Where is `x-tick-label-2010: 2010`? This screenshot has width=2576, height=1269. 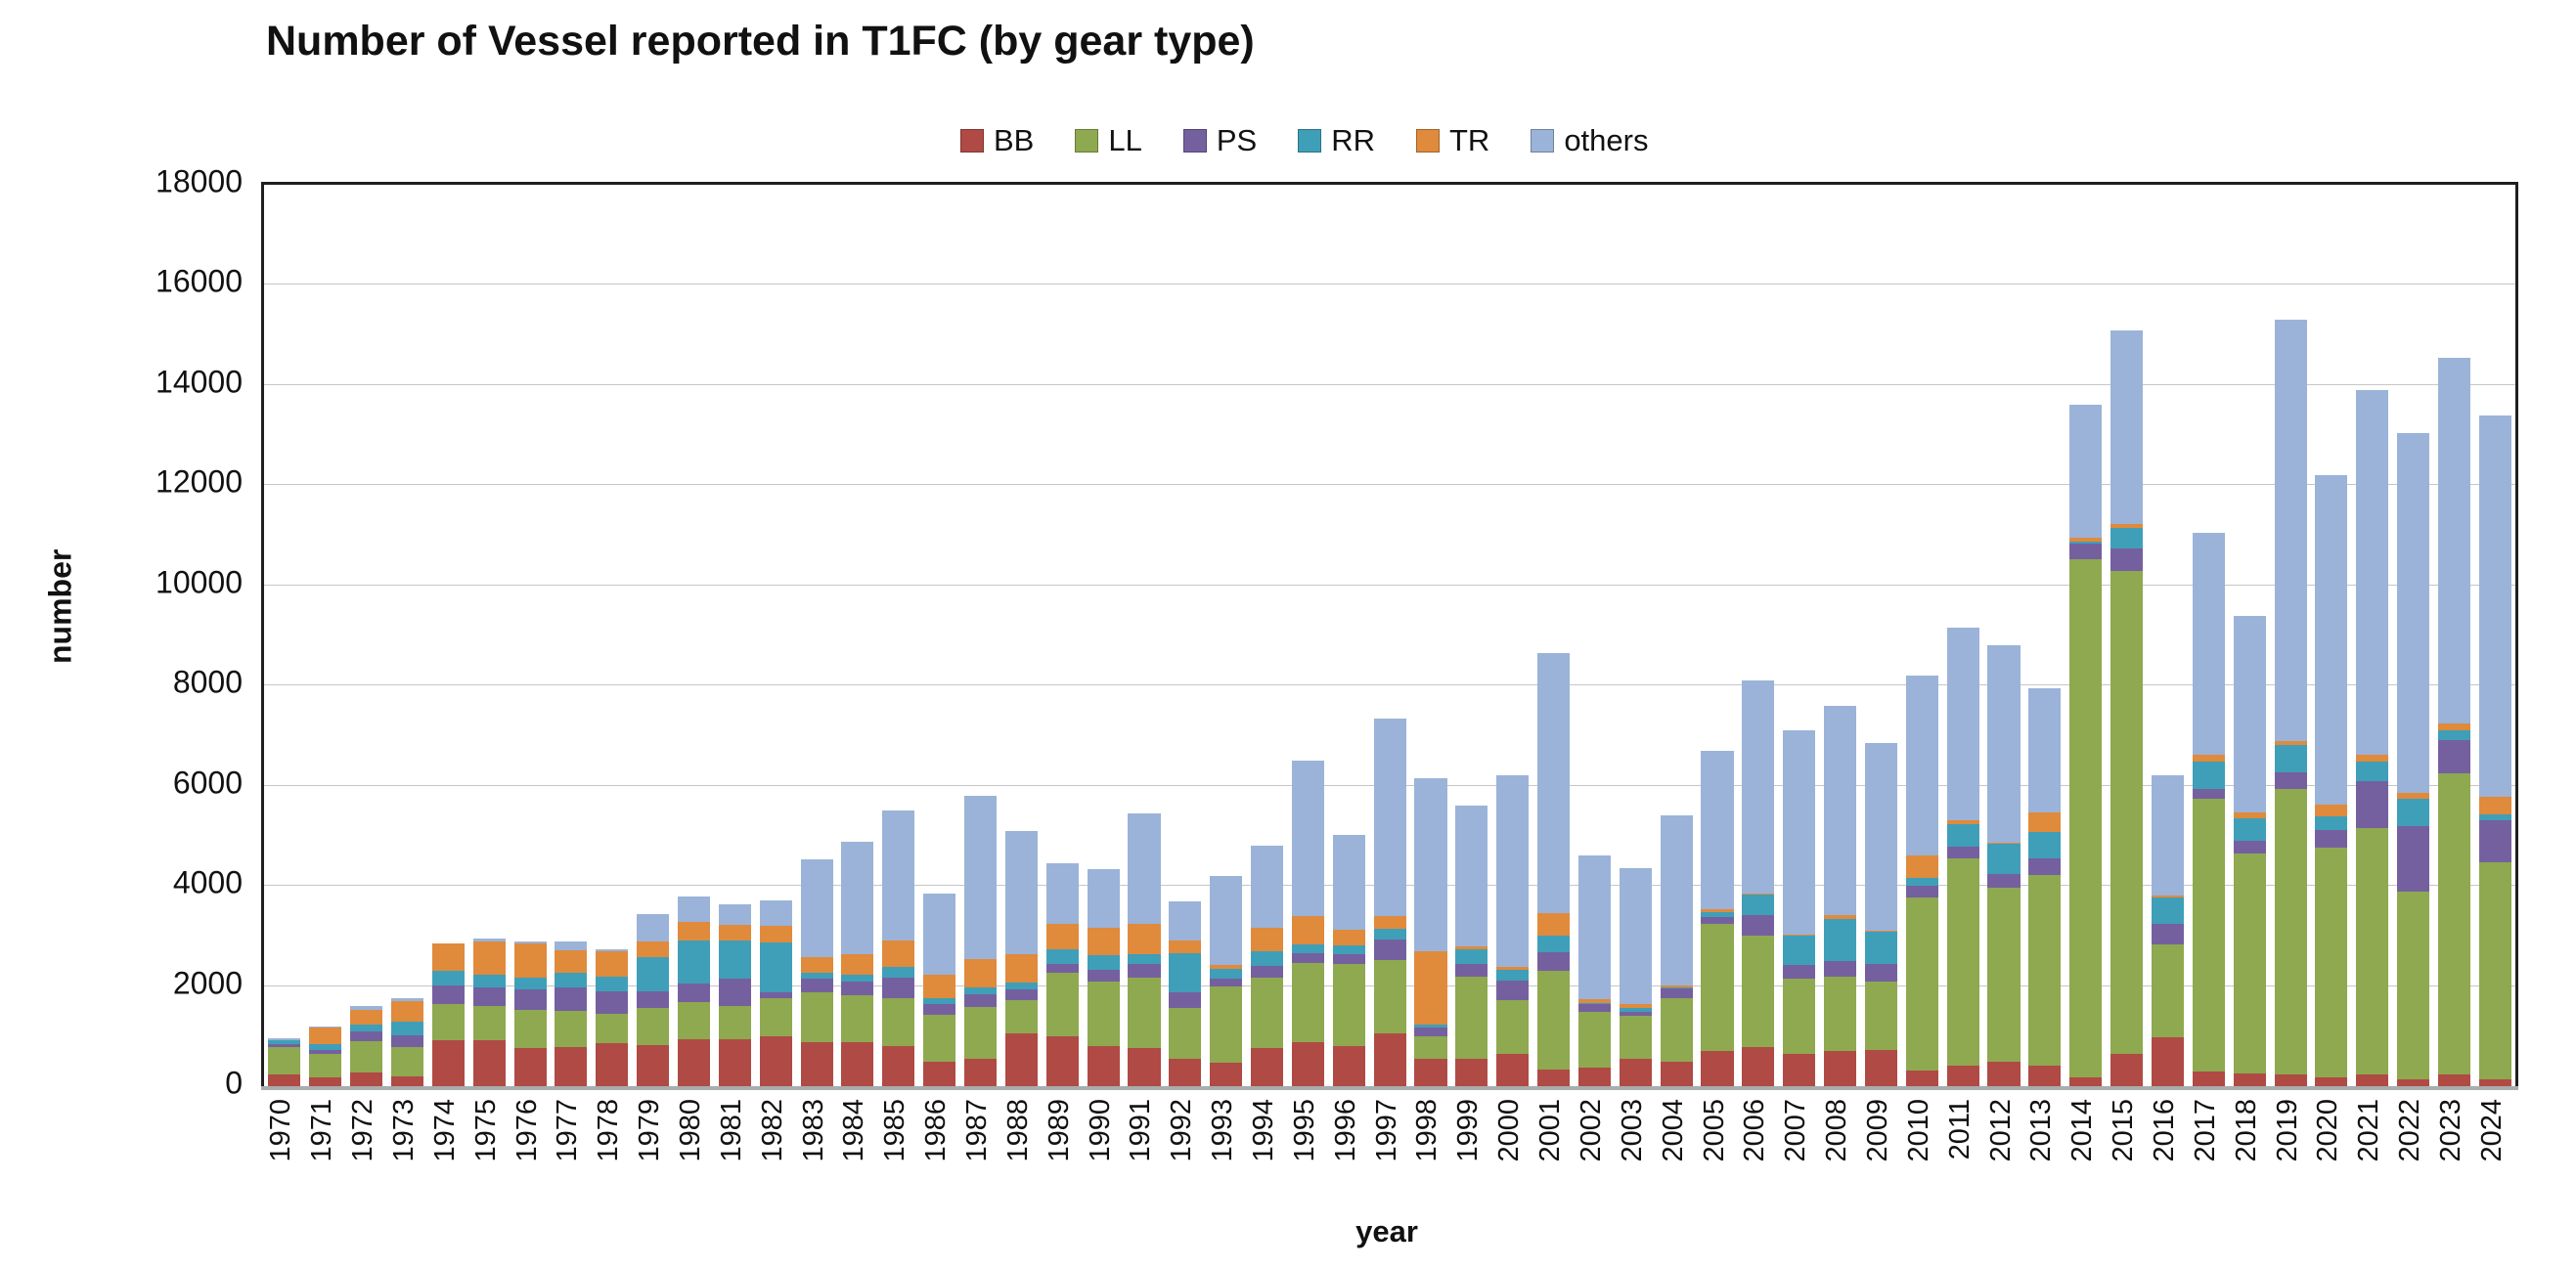
x-tick-label-2010: 2010 is located at coordinates (1918, 1130).